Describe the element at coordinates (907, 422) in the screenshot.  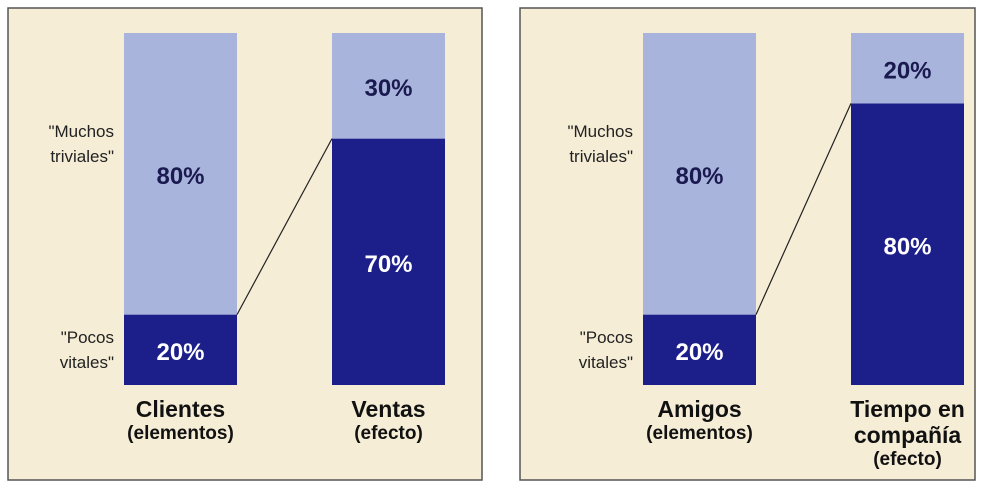
I see `category-label: Tiempo en compañía` at that location.